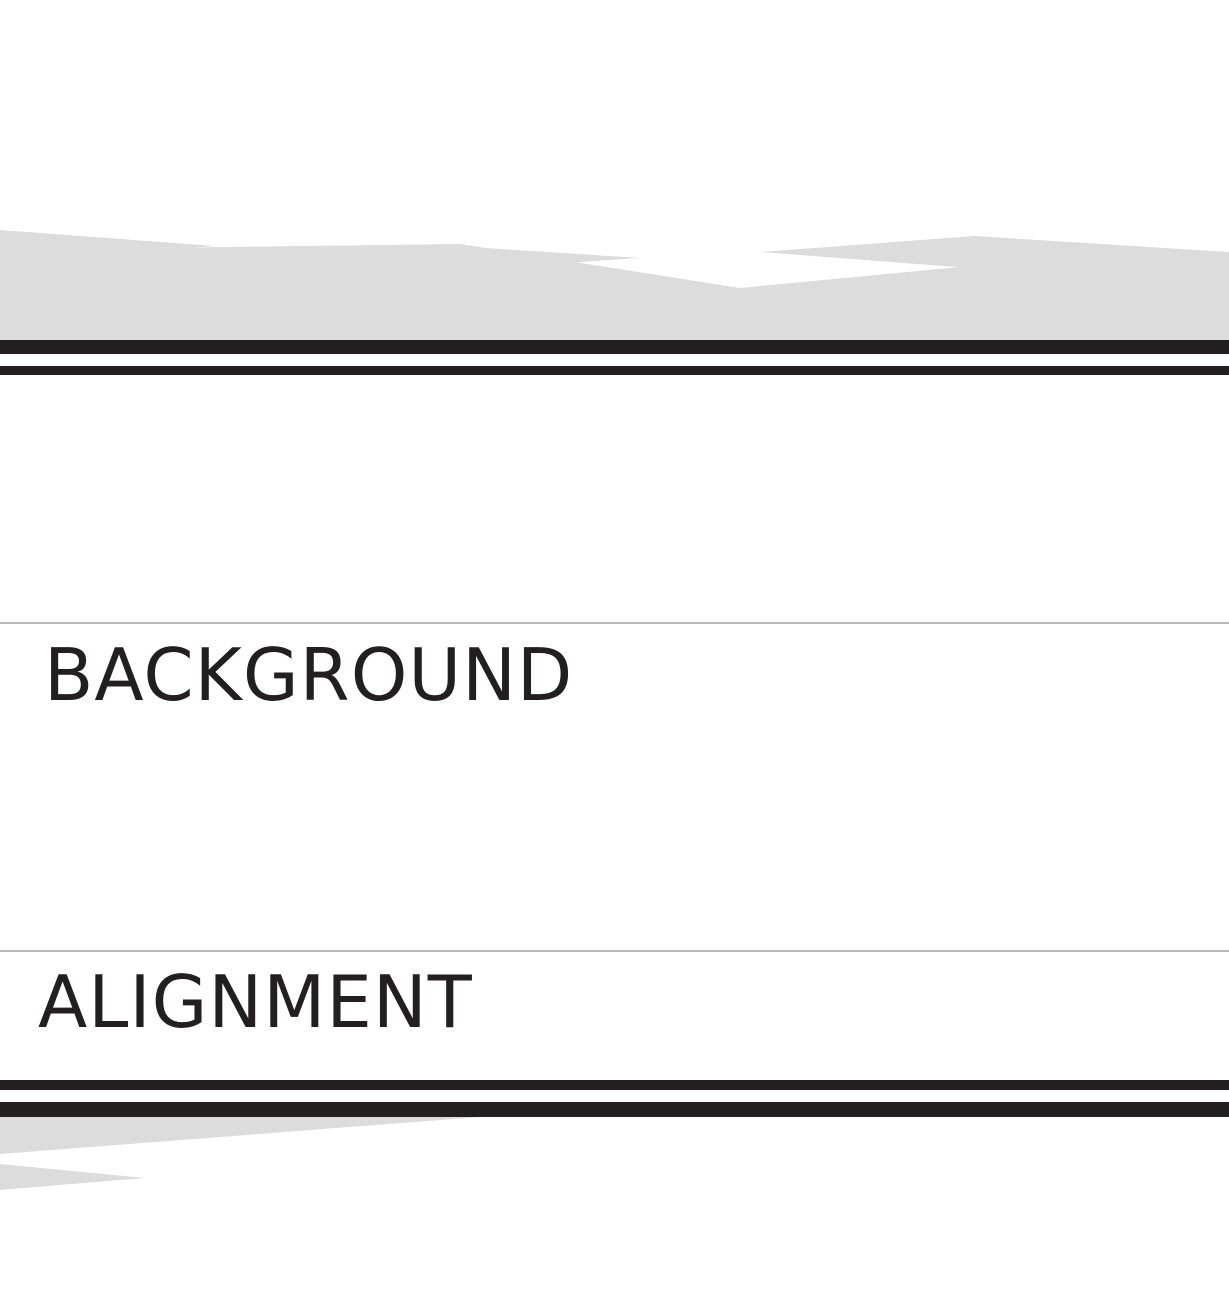  What do you see at coordinates (614, 347) in the screenshot?
I see `top-thick-band-upper` at bounding box center [614, 347].